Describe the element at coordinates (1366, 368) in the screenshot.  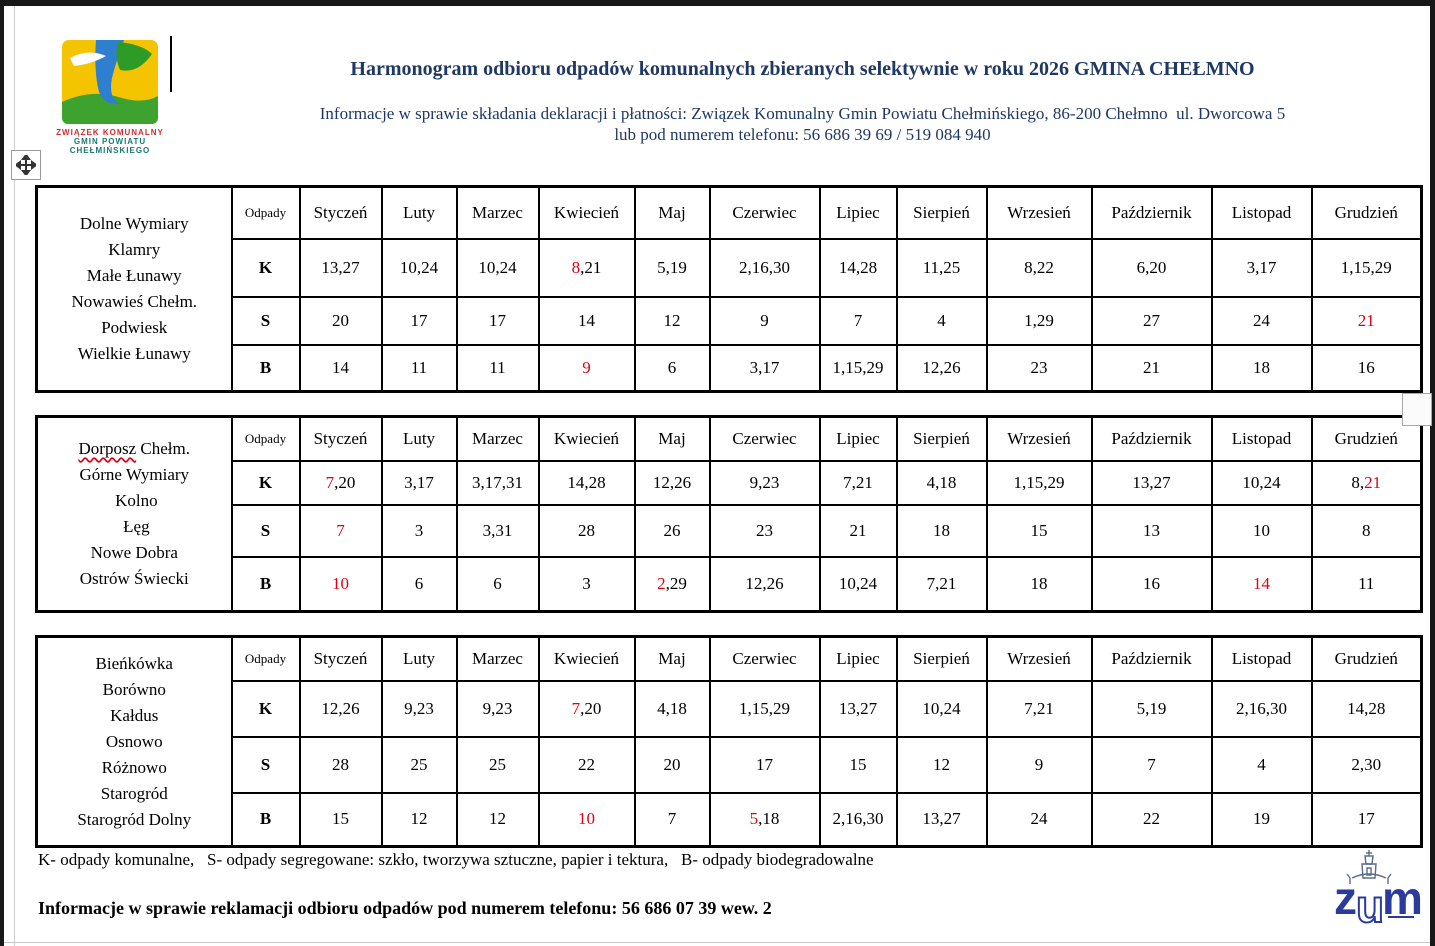
I see `schedule-cell: 16` at that location.